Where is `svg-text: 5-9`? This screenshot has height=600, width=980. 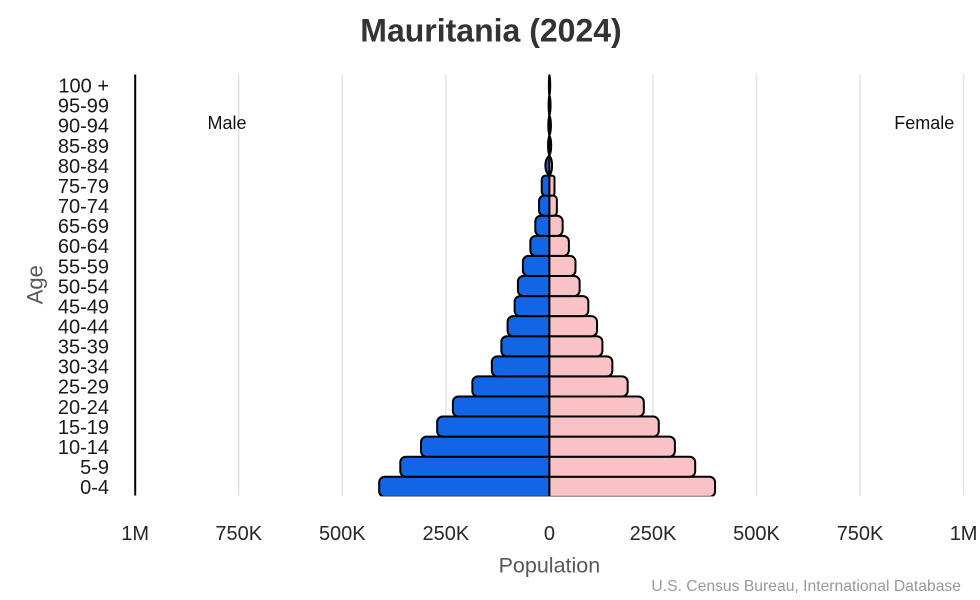 svg-text: 5-9 is located at coordinates (94, 468).